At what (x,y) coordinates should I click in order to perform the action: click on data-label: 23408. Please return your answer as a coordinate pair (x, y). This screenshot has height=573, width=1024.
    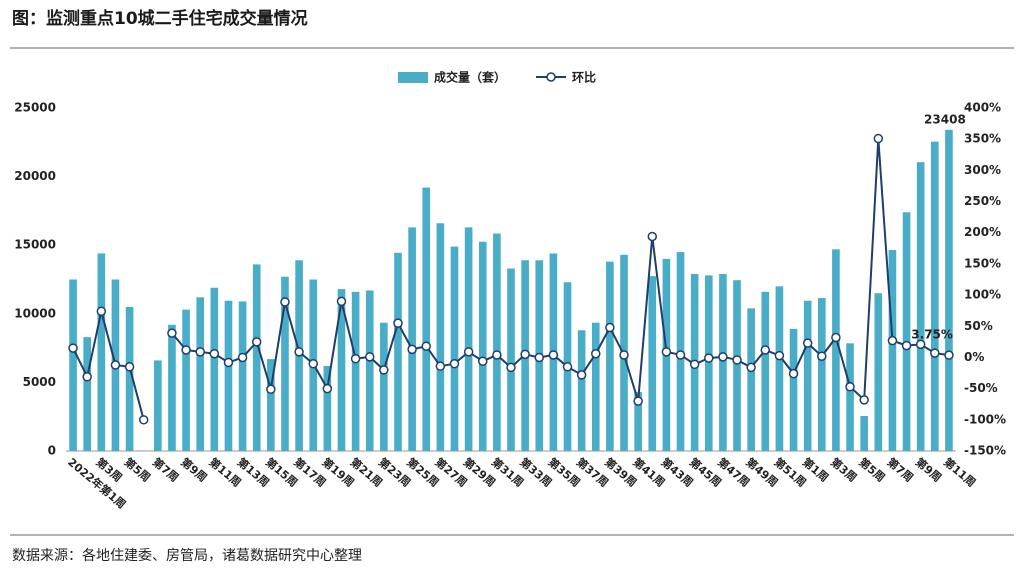
    Looking at the image, I should click on (945, 119).